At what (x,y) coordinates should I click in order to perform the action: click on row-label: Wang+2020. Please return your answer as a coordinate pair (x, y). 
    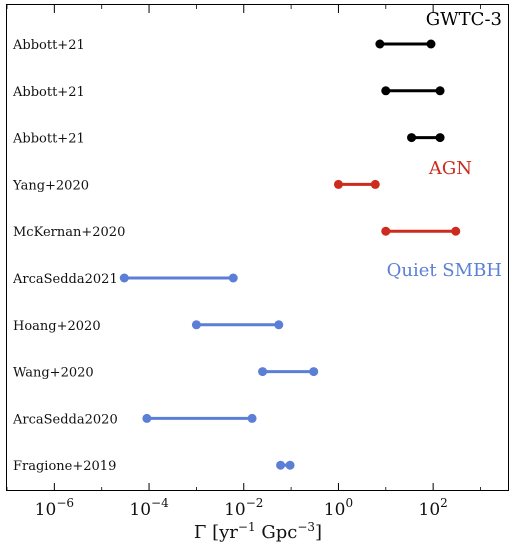
    Looking at the image, I should click on (53, 373).